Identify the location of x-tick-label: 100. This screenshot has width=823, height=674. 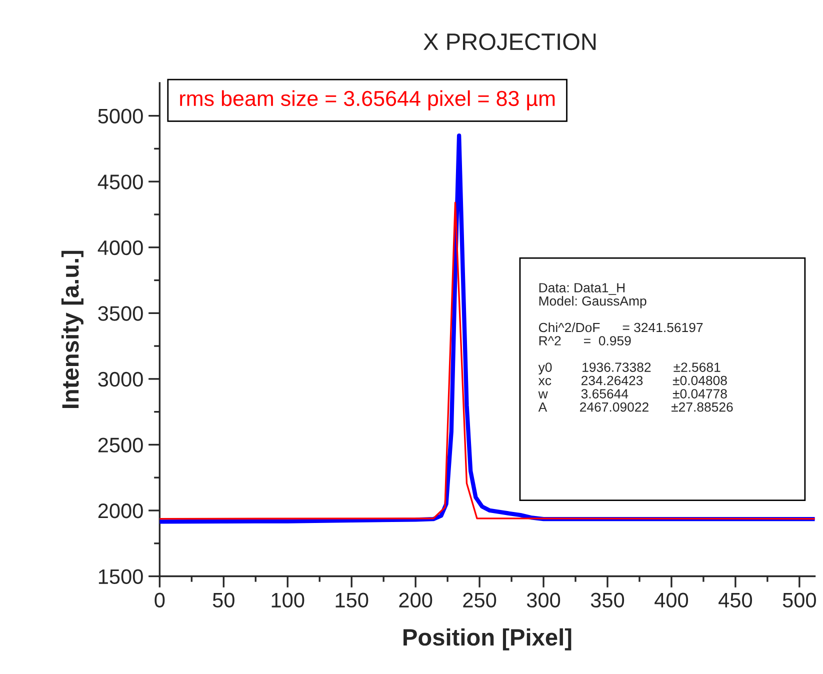
(288, 600).